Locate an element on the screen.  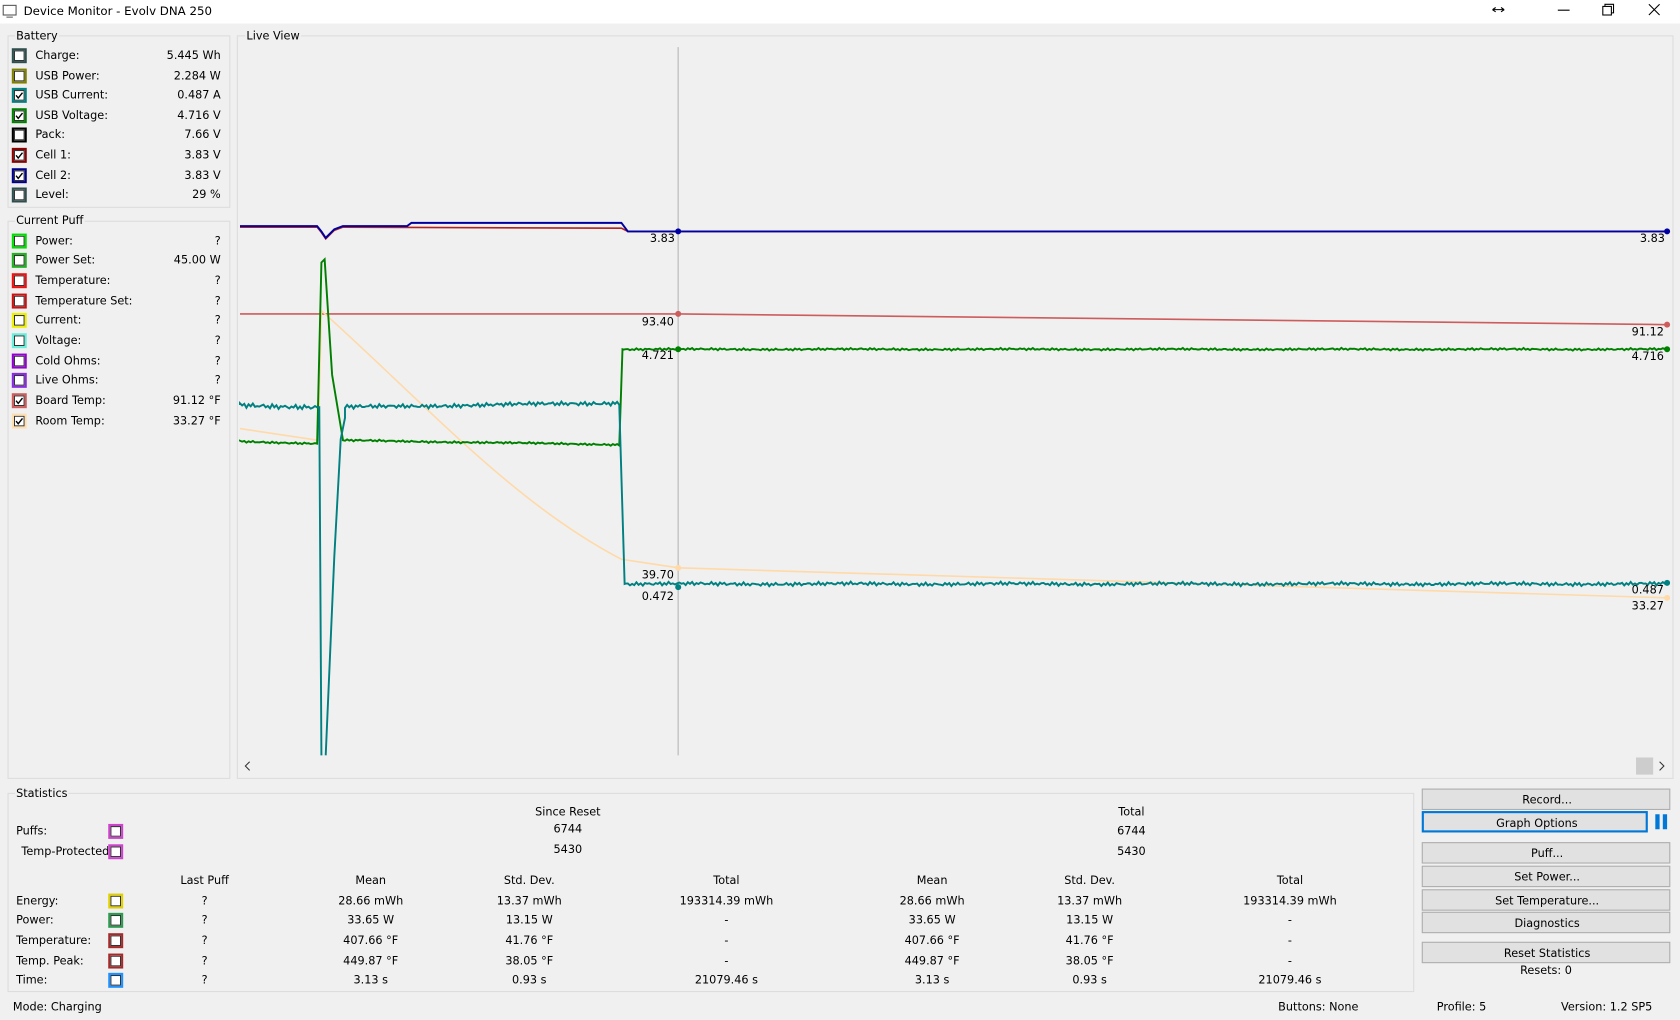
status-text: Buttons: None is located at coordinates (1318, 1007).